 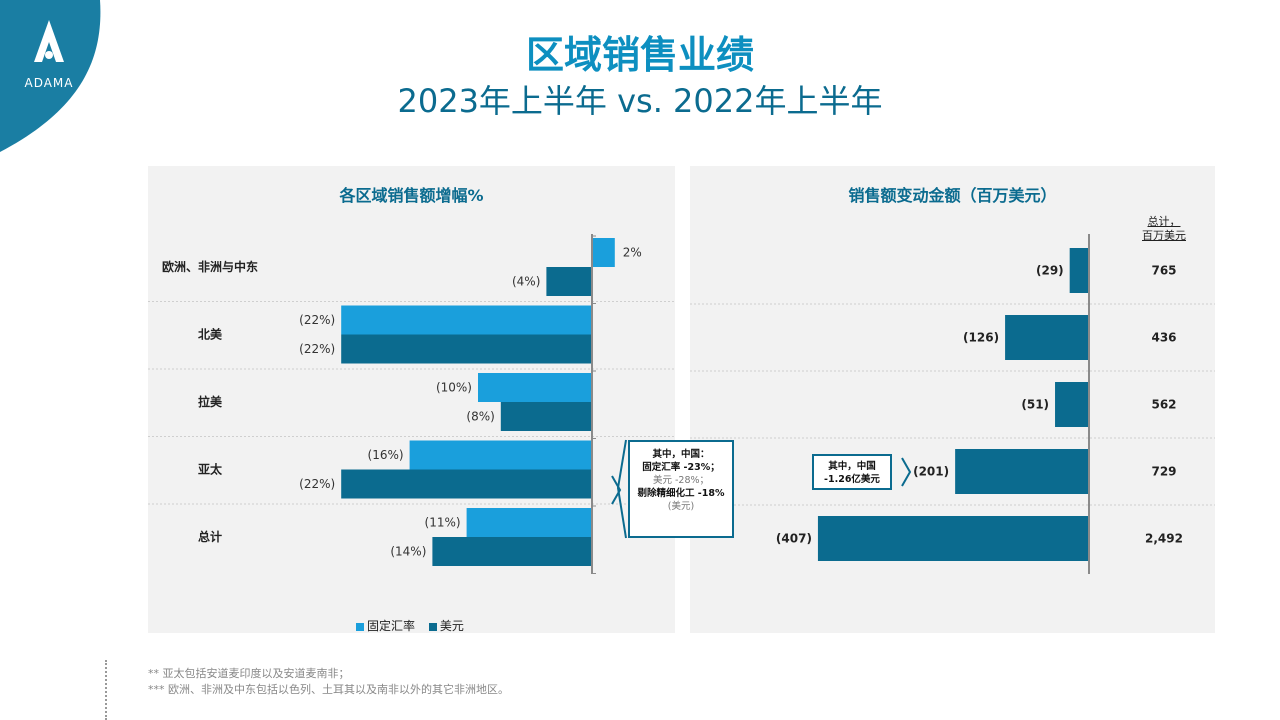 What do you see at coordinates (451, 626) in the screenshot?
I see `legend-label-usd: 美元` at bounding box center [451, 626].